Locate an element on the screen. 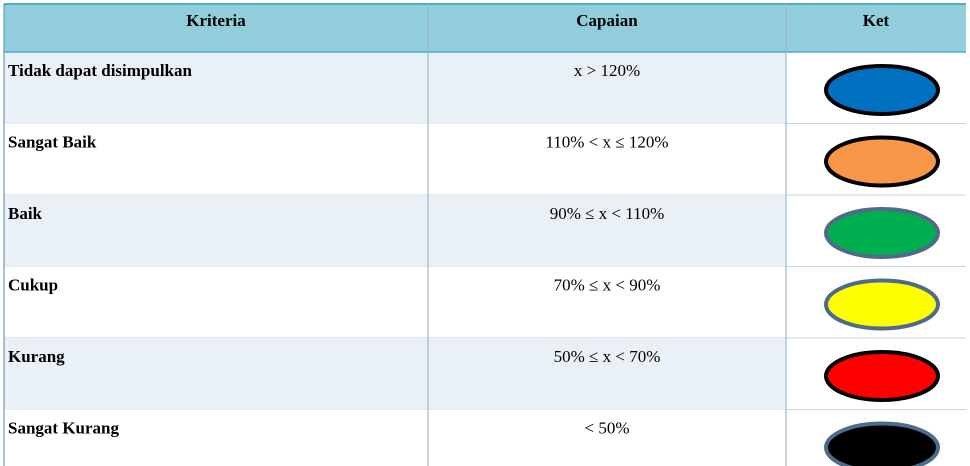 The image size is (970, 466). capaian: 110% < x ≤ 120% is located at coordinates (606, 141).